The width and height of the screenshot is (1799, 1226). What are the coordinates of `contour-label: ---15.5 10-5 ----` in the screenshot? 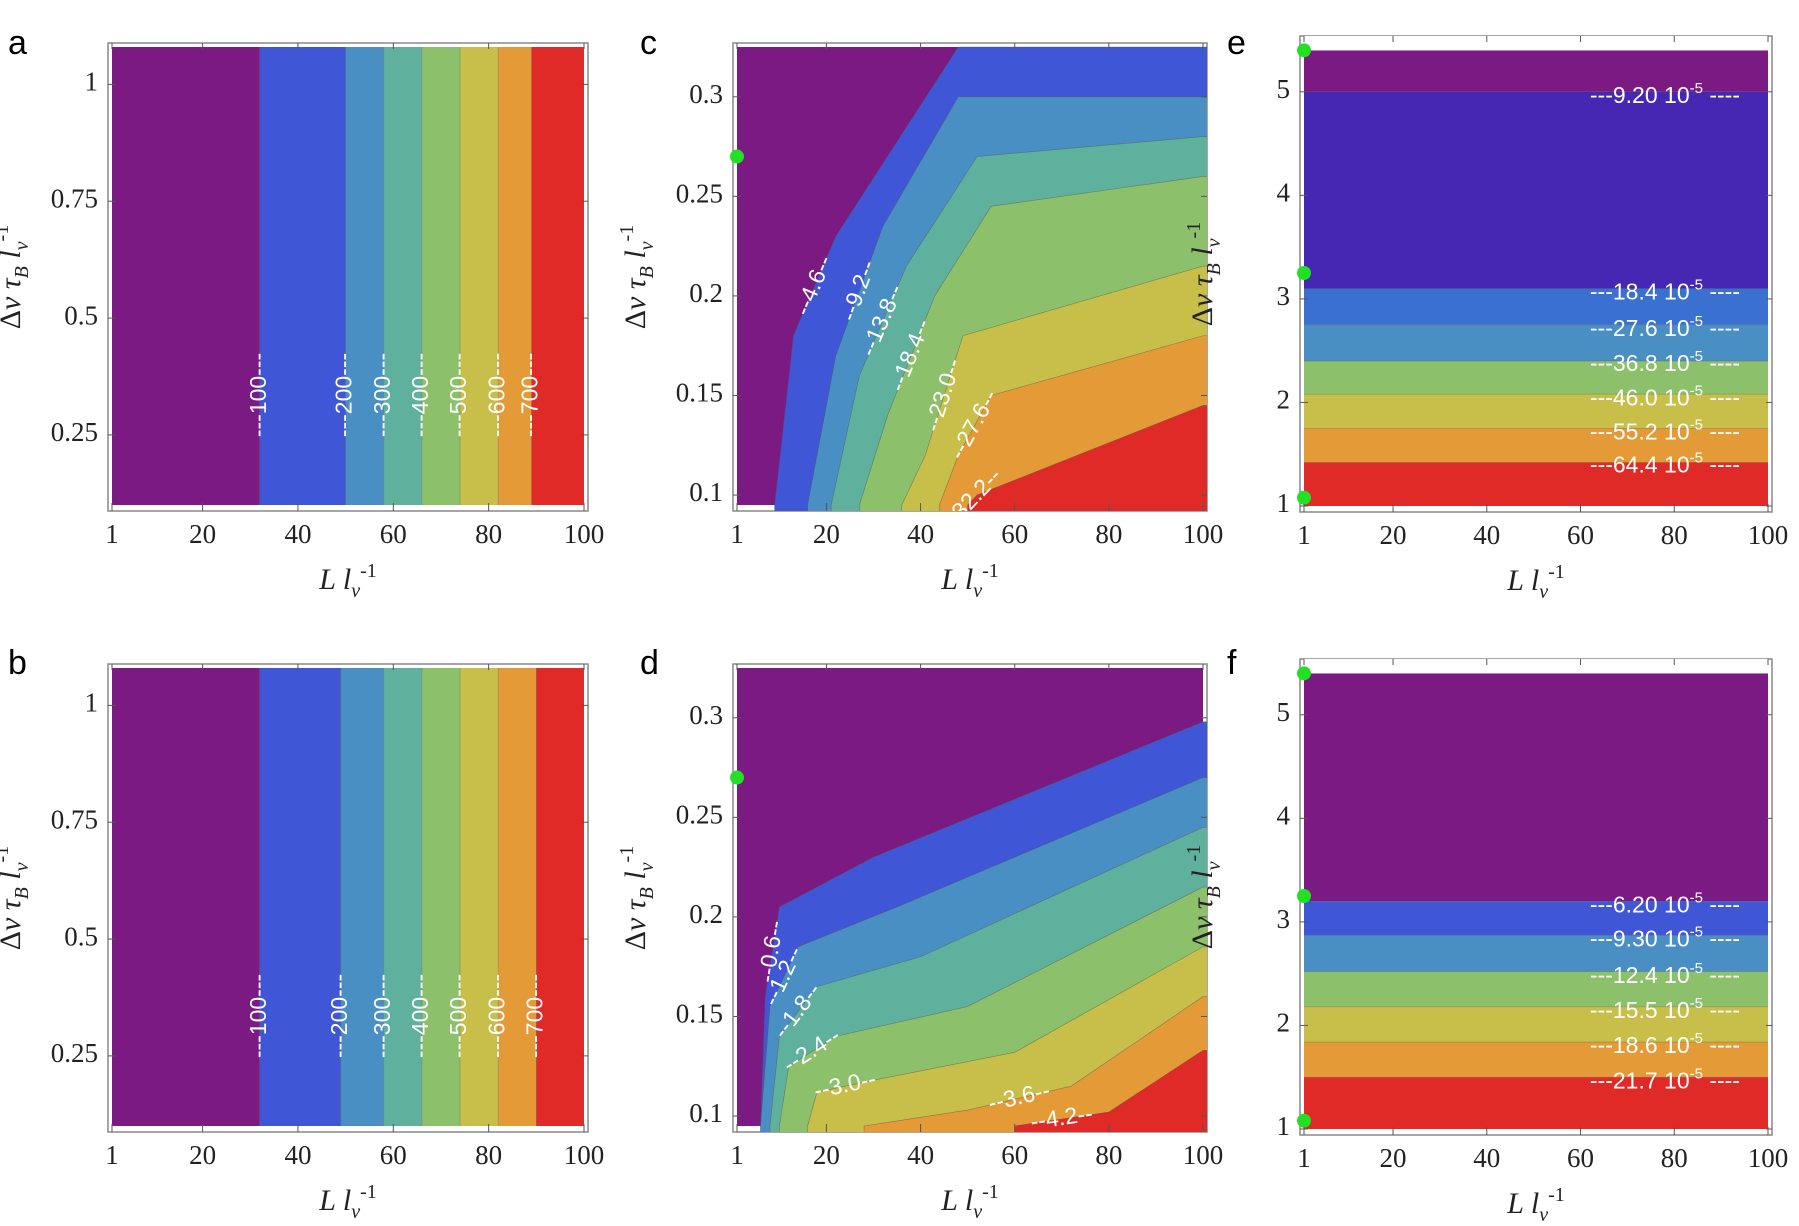 It's located at (1665, 1009).